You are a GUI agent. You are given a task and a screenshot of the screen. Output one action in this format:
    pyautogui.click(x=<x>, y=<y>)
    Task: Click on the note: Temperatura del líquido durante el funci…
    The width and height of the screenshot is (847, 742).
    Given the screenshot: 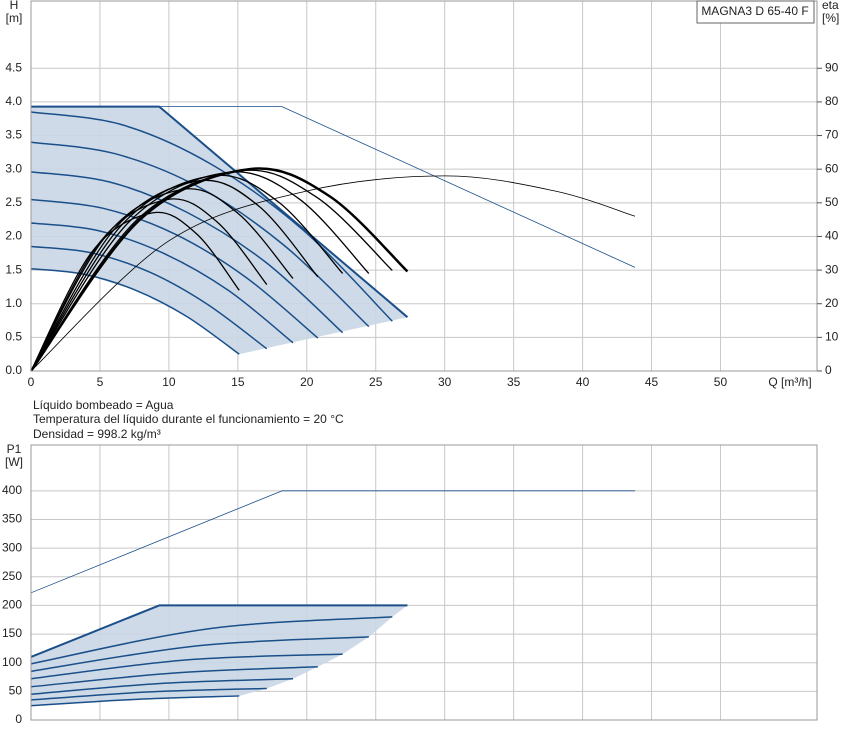 What is the action you would take?
    pyautogui.click(x=188, y=419)
    